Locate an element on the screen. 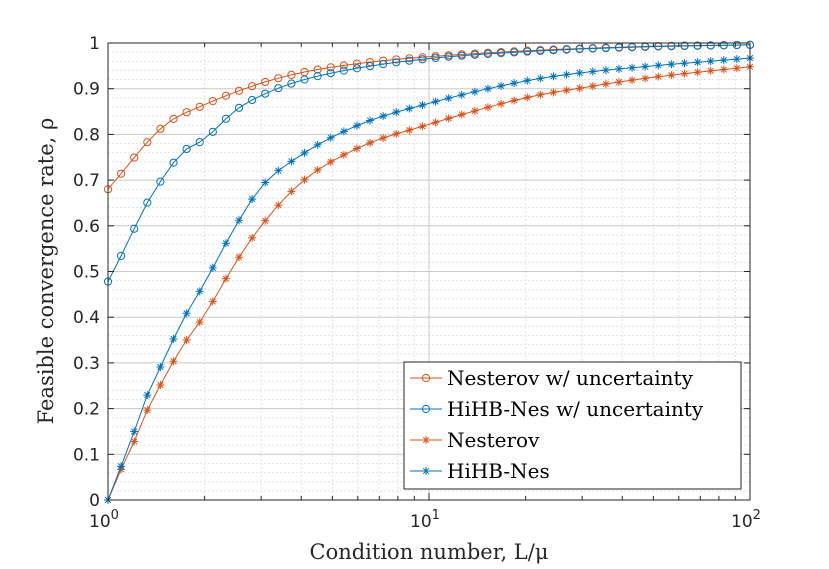  legend-label: Nesterov is located at coordinates (493, 440).